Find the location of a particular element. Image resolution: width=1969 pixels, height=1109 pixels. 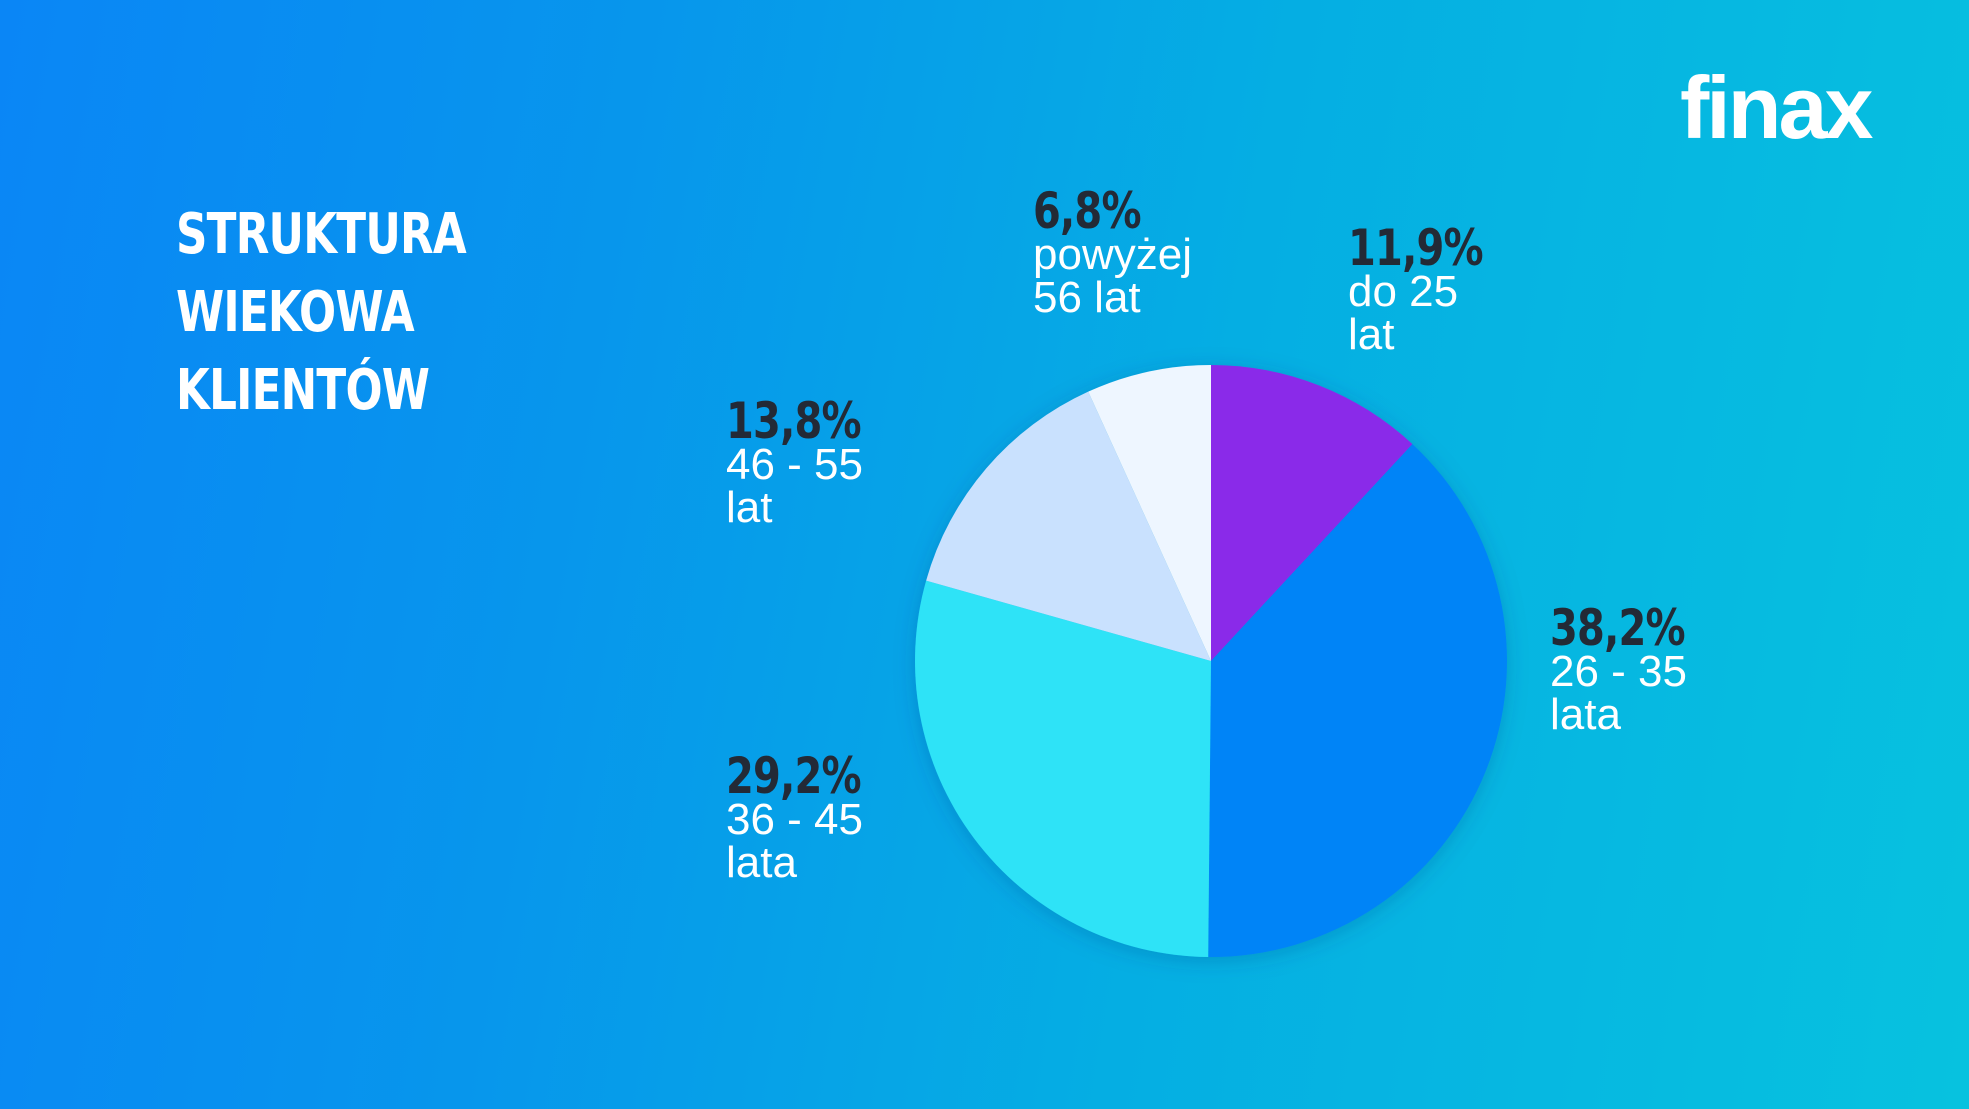

chart-title: STRUKTURA WIEKOWA KLIENTÓW is located at coordinates (321, 313).